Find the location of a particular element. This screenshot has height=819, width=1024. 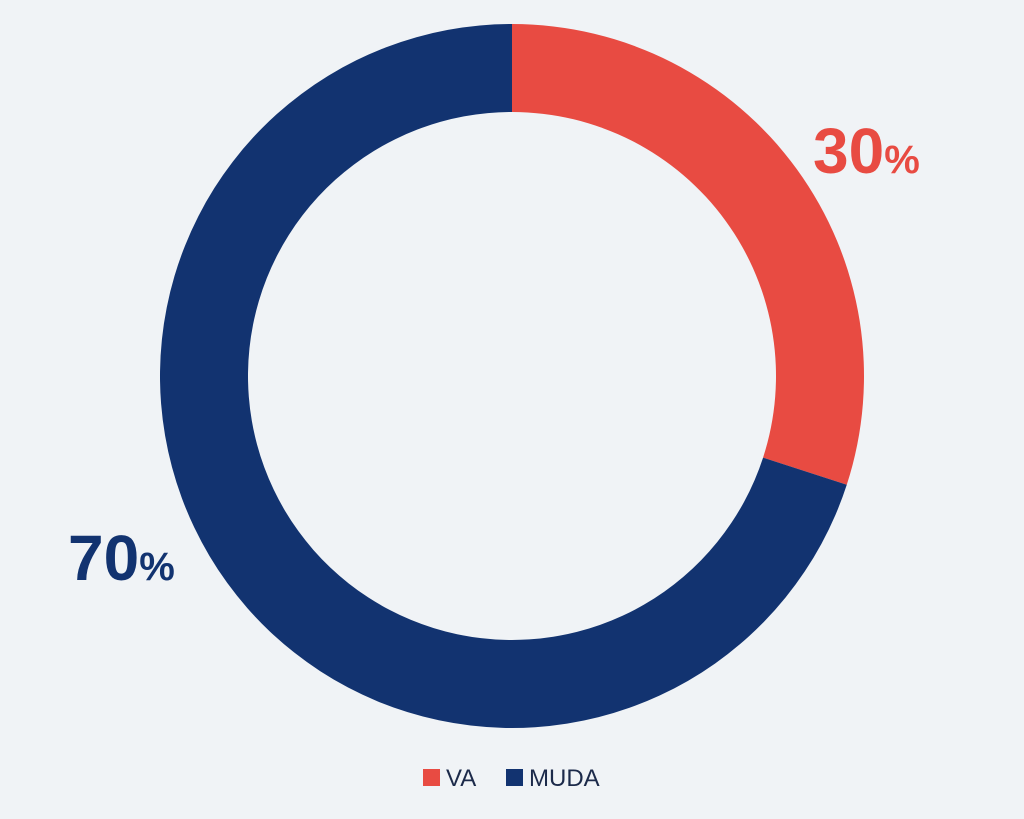

legend-swatch-muda is located at coordinates (514, 777).